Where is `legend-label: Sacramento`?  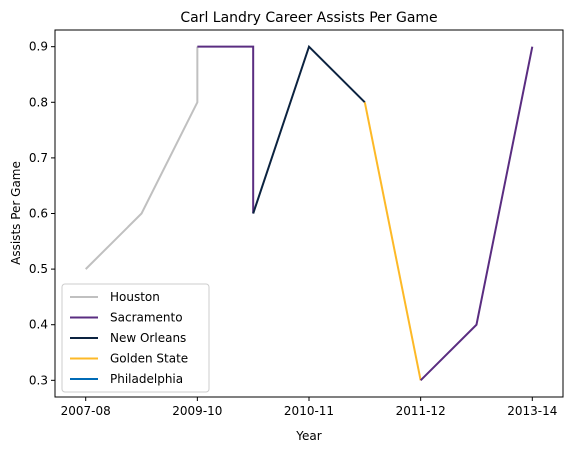 legend-label: Sacramento is located at coordinates (146, 318).